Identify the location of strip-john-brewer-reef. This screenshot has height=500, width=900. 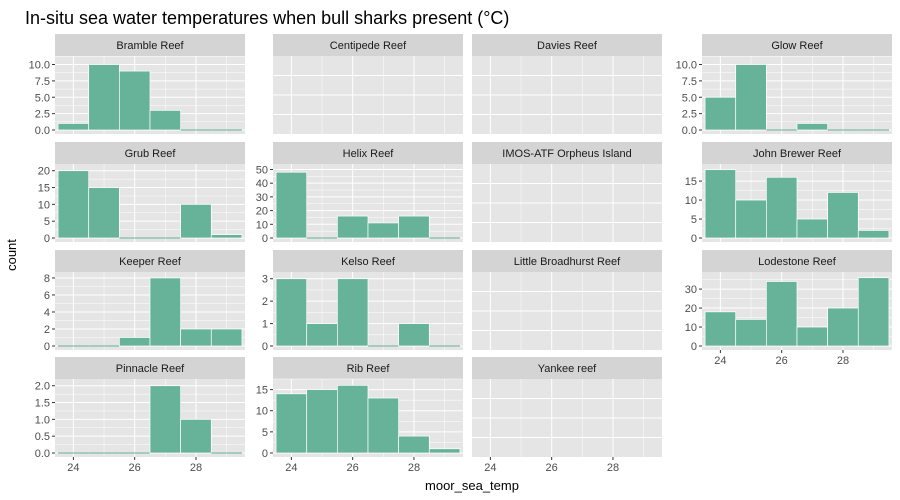
(797, 153).